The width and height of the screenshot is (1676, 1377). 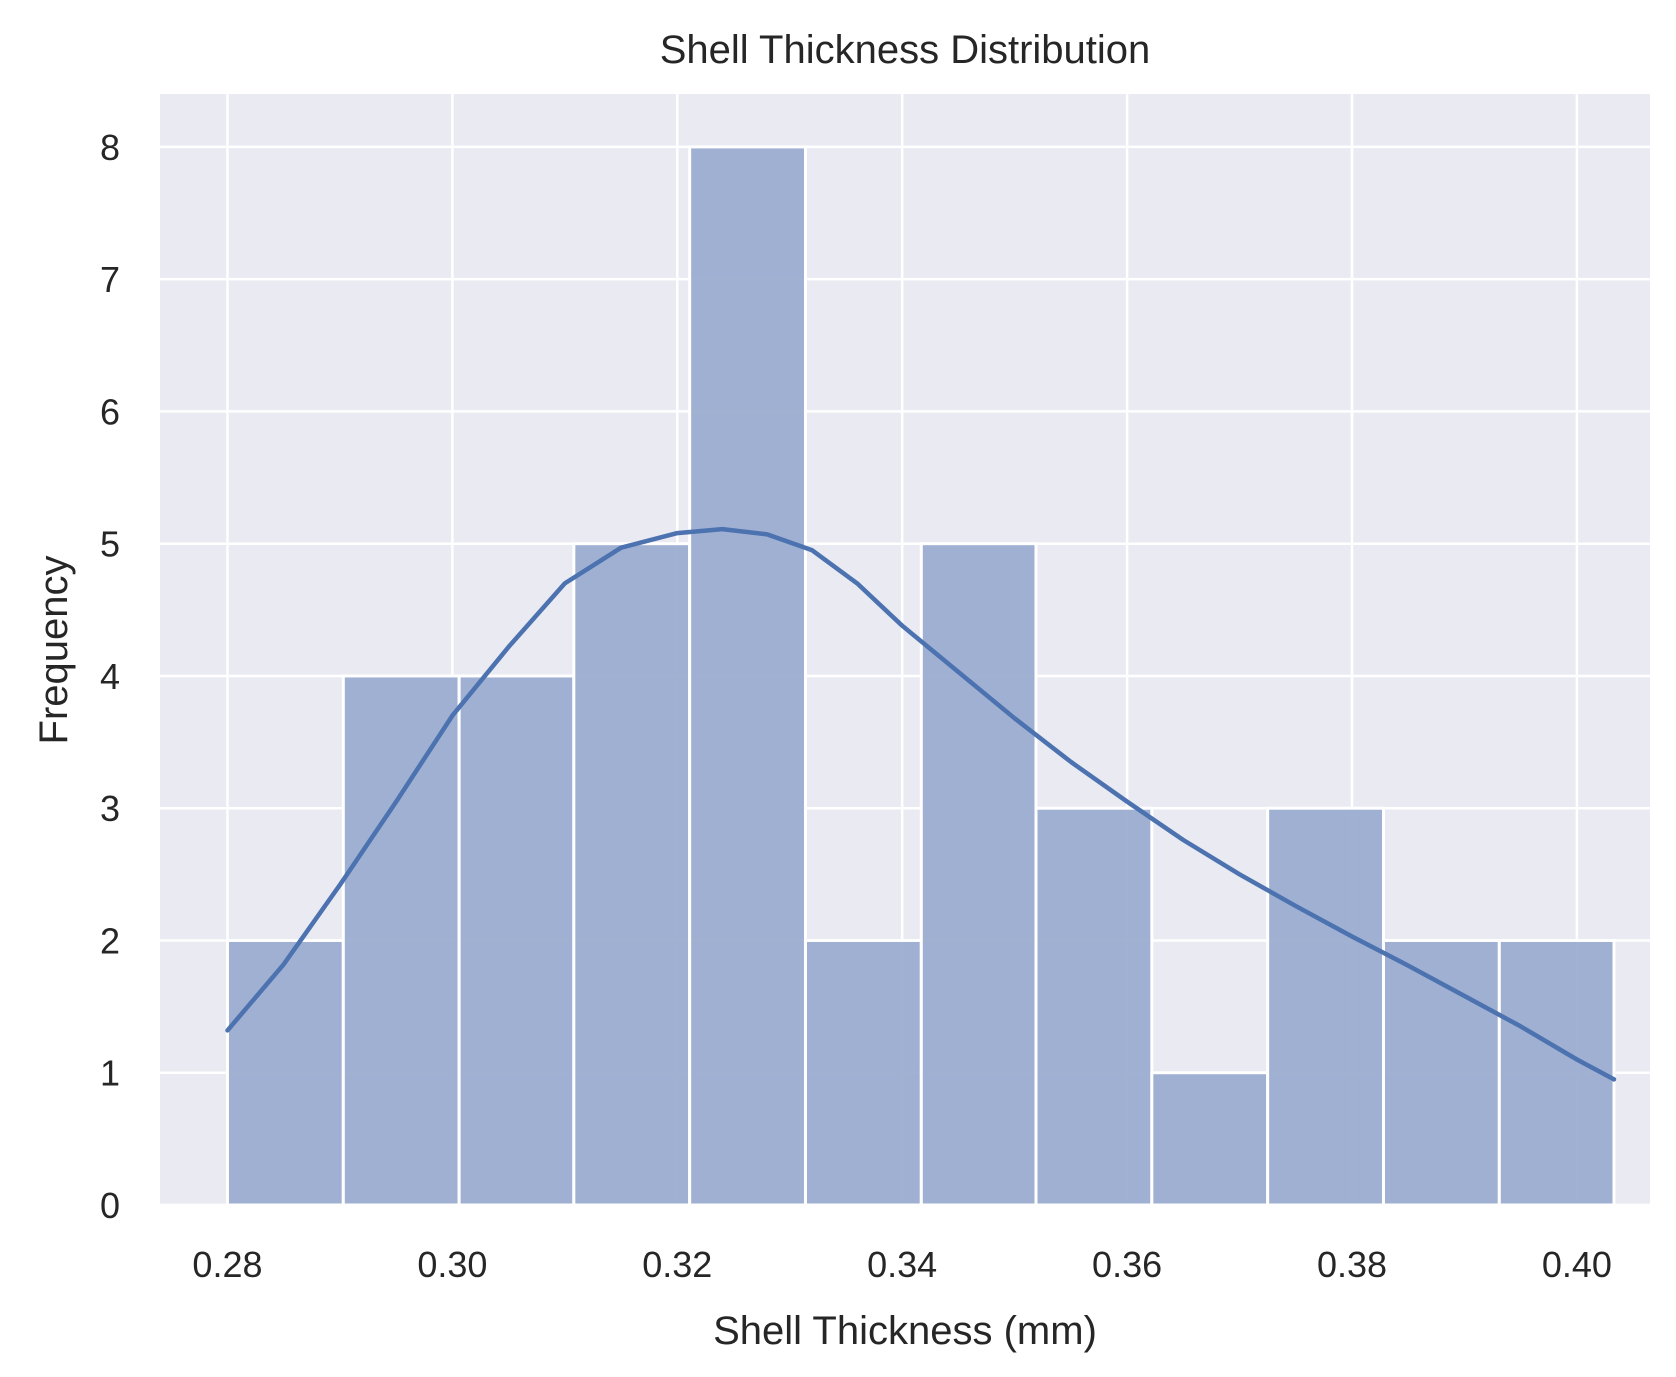 What do you see at coordinates (54, 650) in the screenshot?
I see `y-axis-label: Frequency` at bounding box center [54, 650].